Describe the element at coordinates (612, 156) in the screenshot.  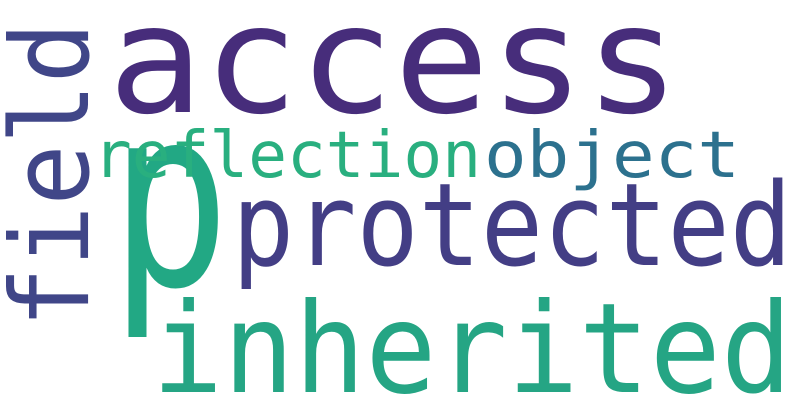
I see `word-object: object` at that location.